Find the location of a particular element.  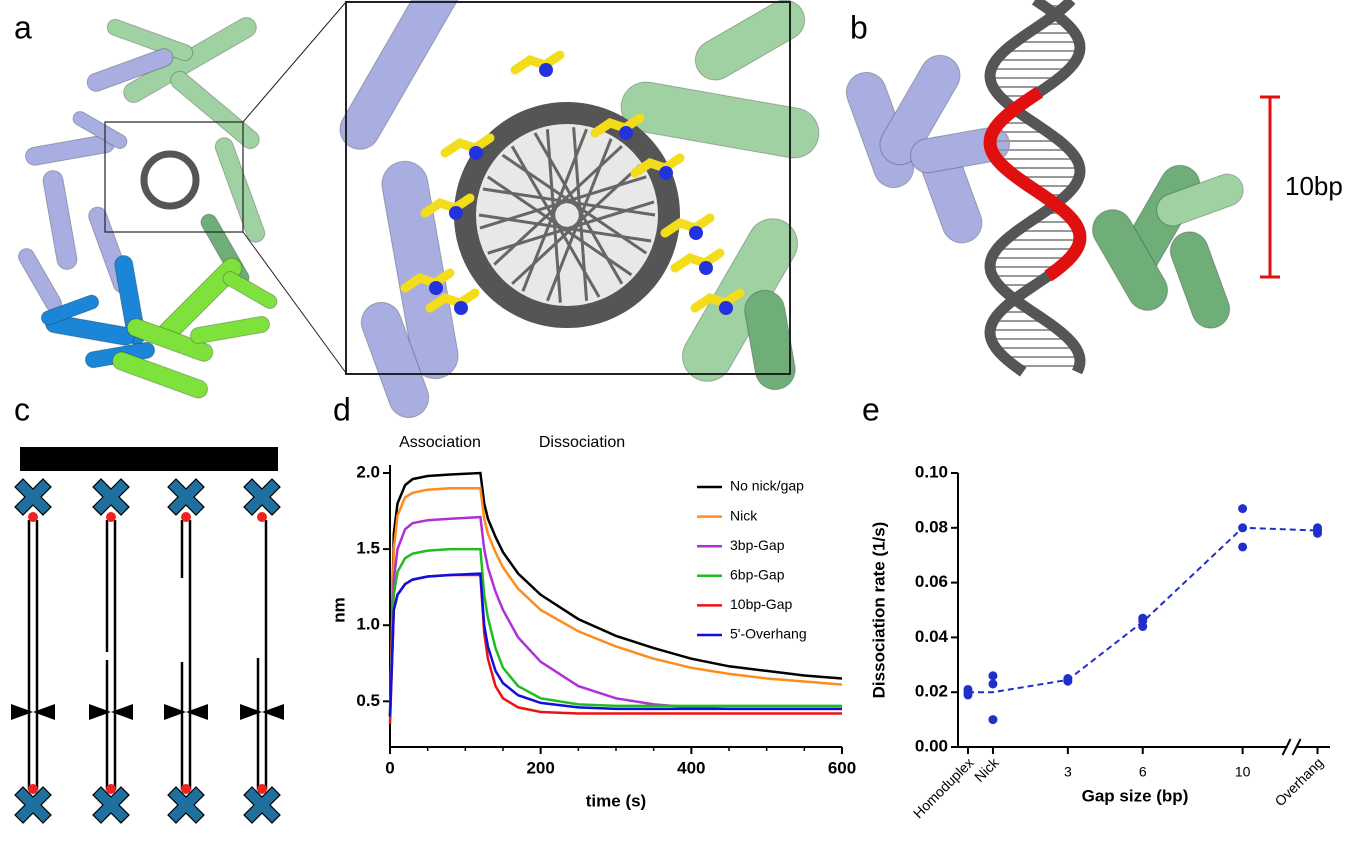

x-tick-label: 6 is located at coordinates (1143, 772).